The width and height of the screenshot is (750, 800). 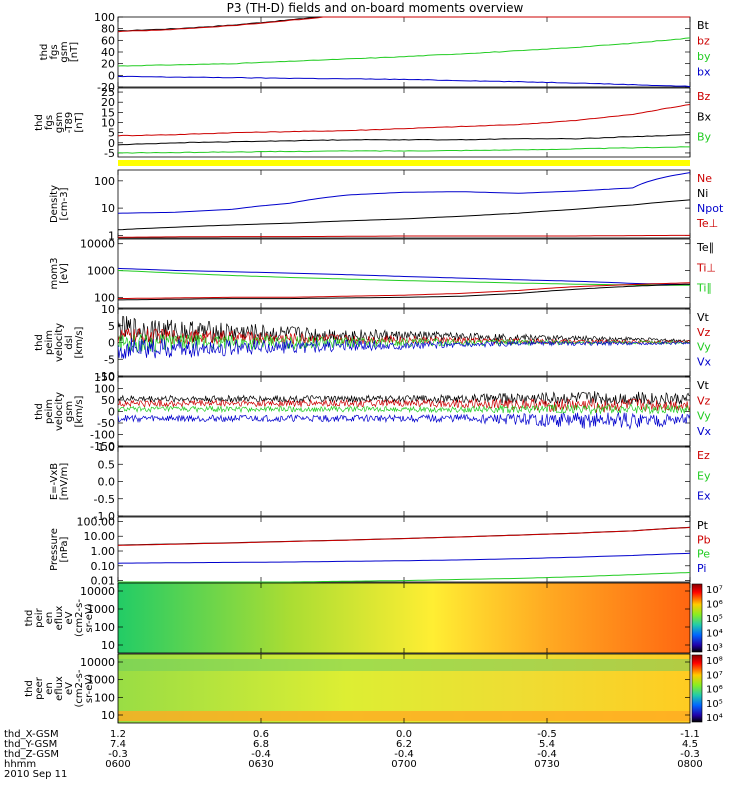 What do you see at coordinates (108, 40) in the screenshot?
I see `y-tick-label: 60` at bounding box center [108, 40].